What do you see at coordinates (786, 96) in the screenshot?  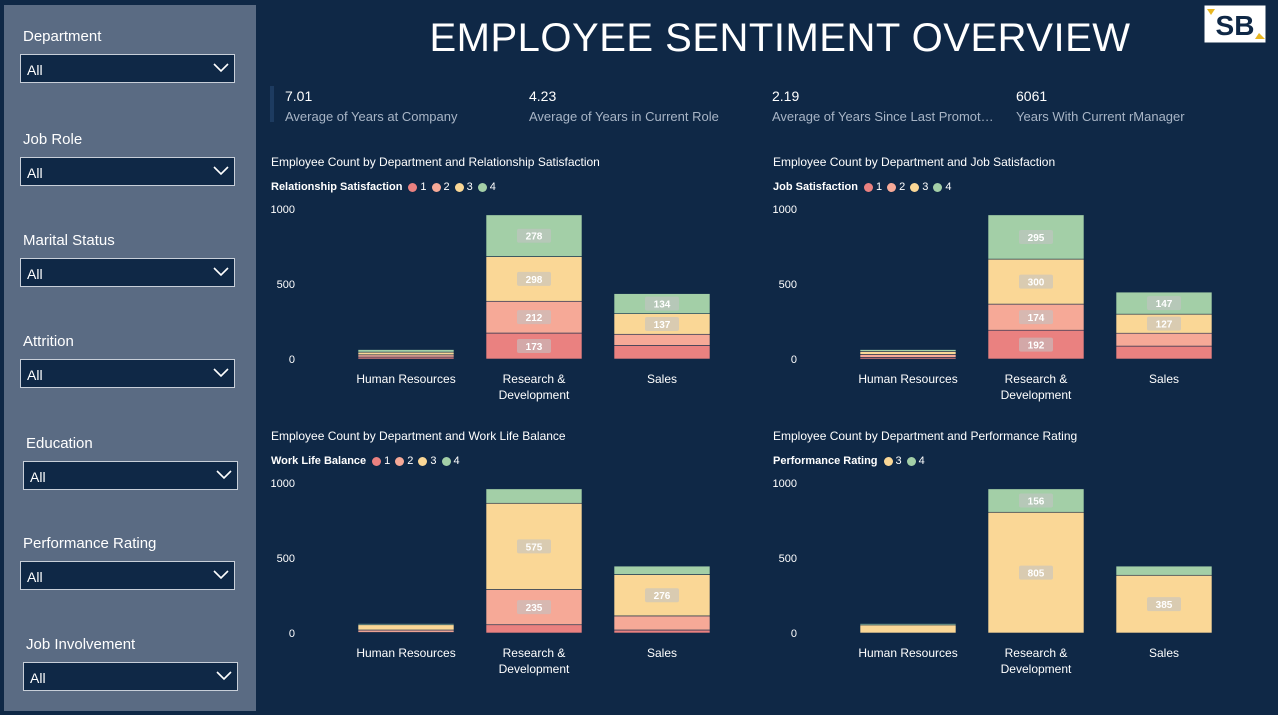 I see `kpi-value: 2.19` at bounding box center [786, 96].